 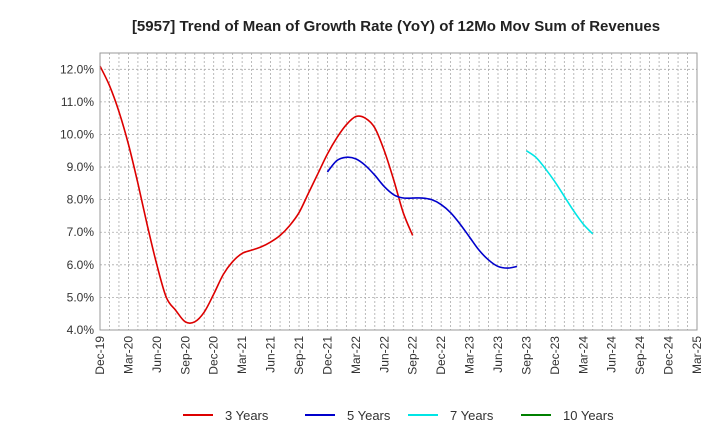 What do you see at coordinates (242, 355) in the screenshot?
I see `x-tick-label: Mar-21` at bounding box center [242, 355].